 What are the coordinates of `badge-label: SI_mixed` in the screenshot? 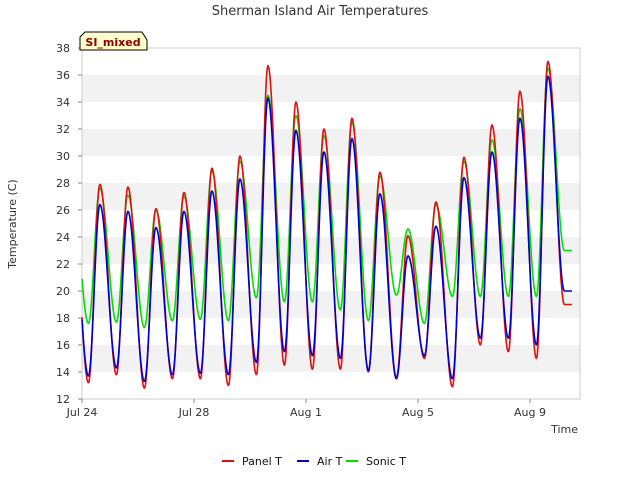 It's located at (112, 42).